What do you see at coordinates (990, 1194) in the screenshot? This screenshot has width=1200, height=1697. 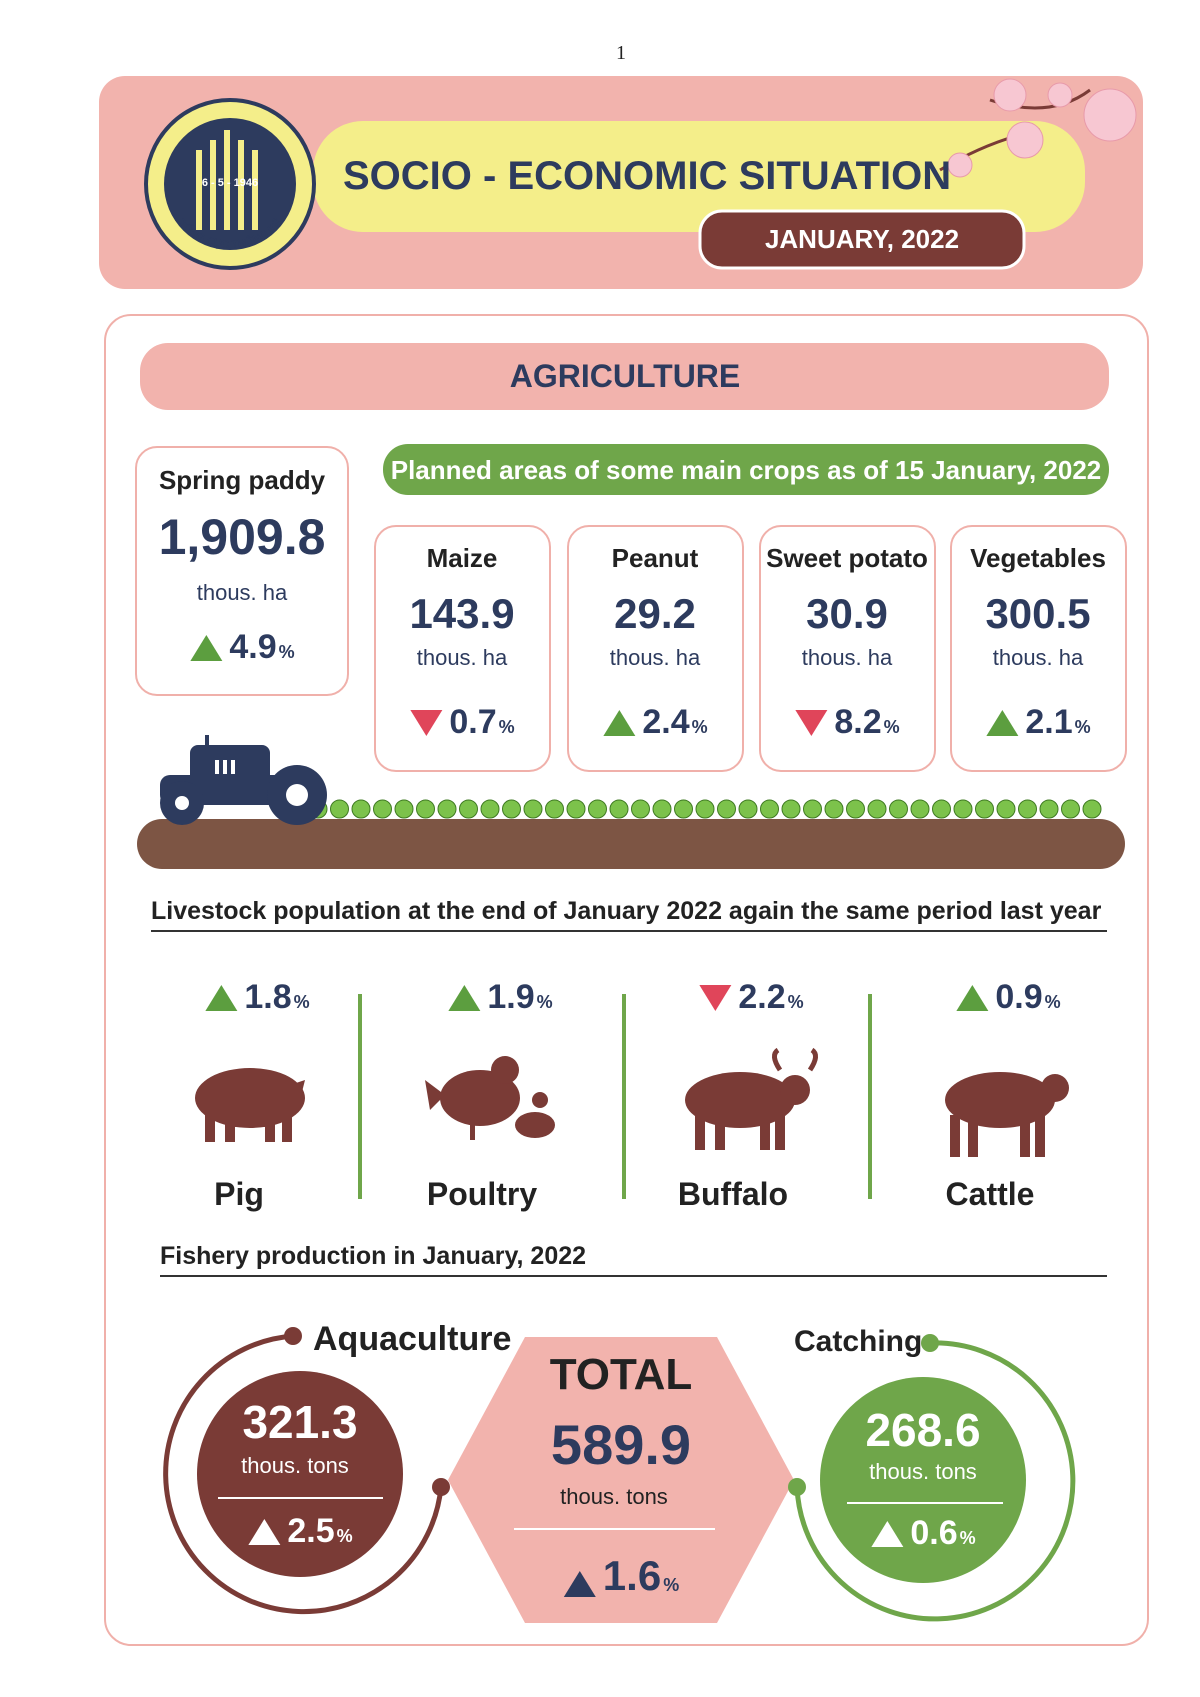 I see `animal-name: Cattle` at bounding box center [990, 1194].